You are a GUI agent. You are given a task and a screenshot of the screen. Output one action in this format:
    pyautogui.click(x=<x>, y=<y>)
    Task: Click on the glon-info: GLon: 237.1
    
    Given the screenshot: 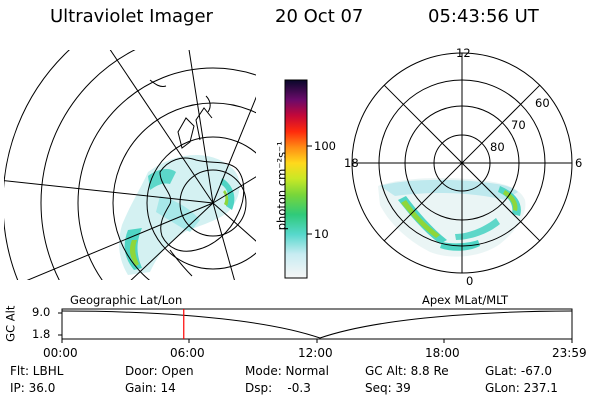 What is the action you would take?
    pyautogui.click(x=521, y=388)
    